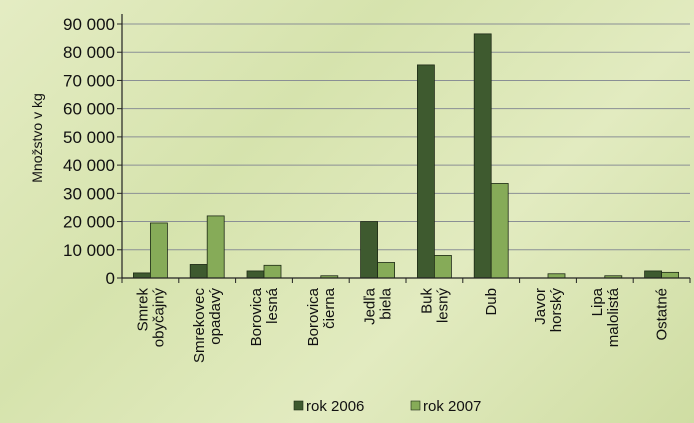 The image size is (694, 423). What do you see at coordinates (387, 406) in the screenshot?
I see `legend: rok 2006 rok 2007` at bounding box center [387, 406].